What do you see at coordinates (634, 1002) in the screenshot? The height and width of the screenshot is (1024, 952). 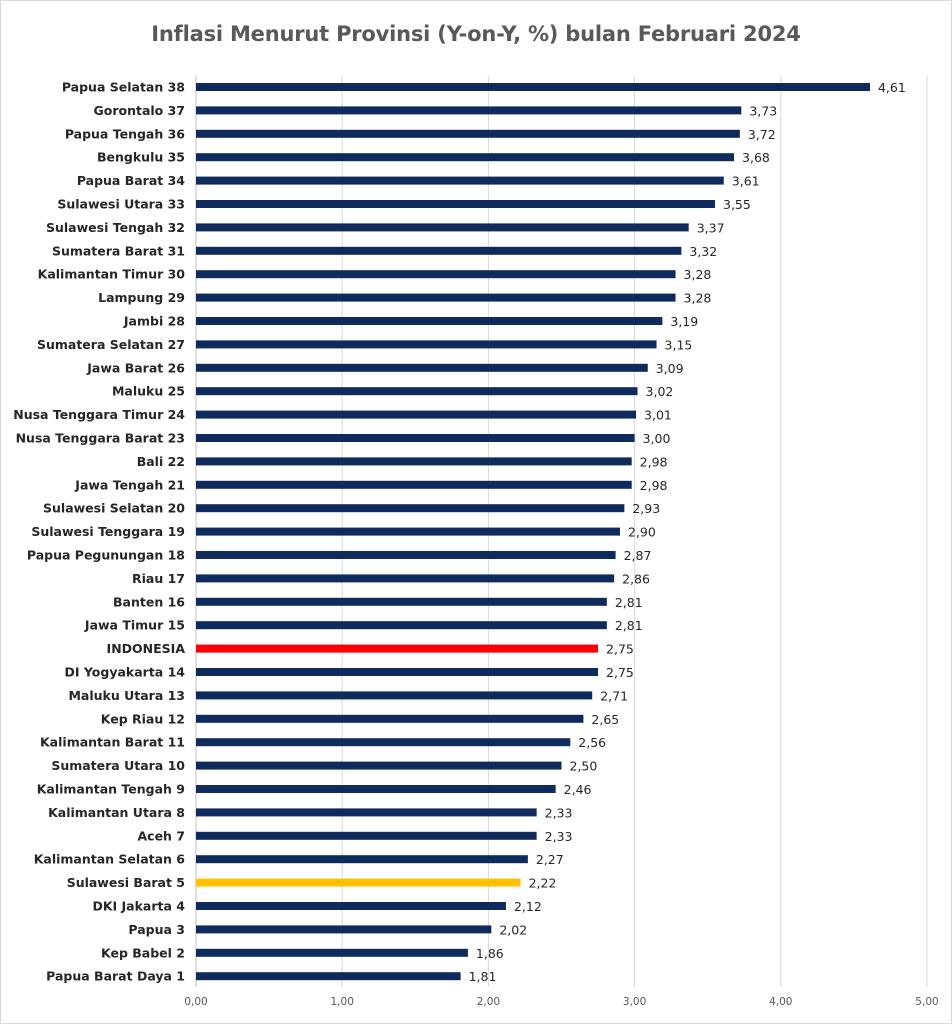 I see `x-tick-label: 3,00` at bounding box center [634, 1002].